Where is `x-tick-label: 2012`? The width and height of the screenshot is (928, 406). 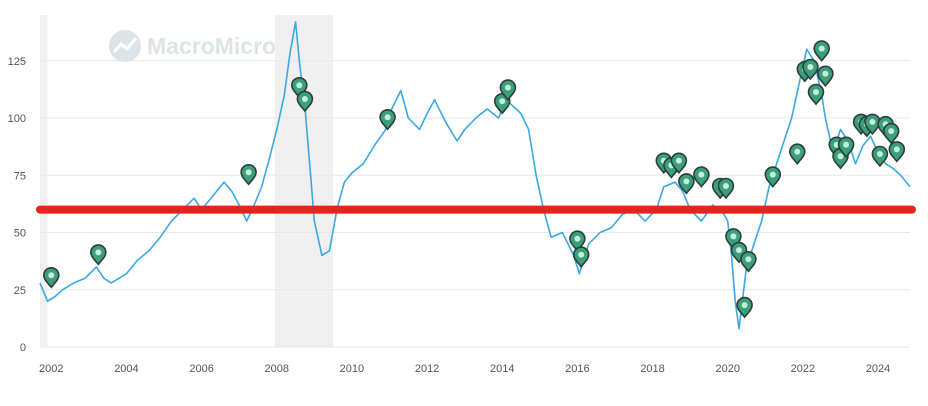 x-tick-label: 2012 is located at coordinates (427, 369).